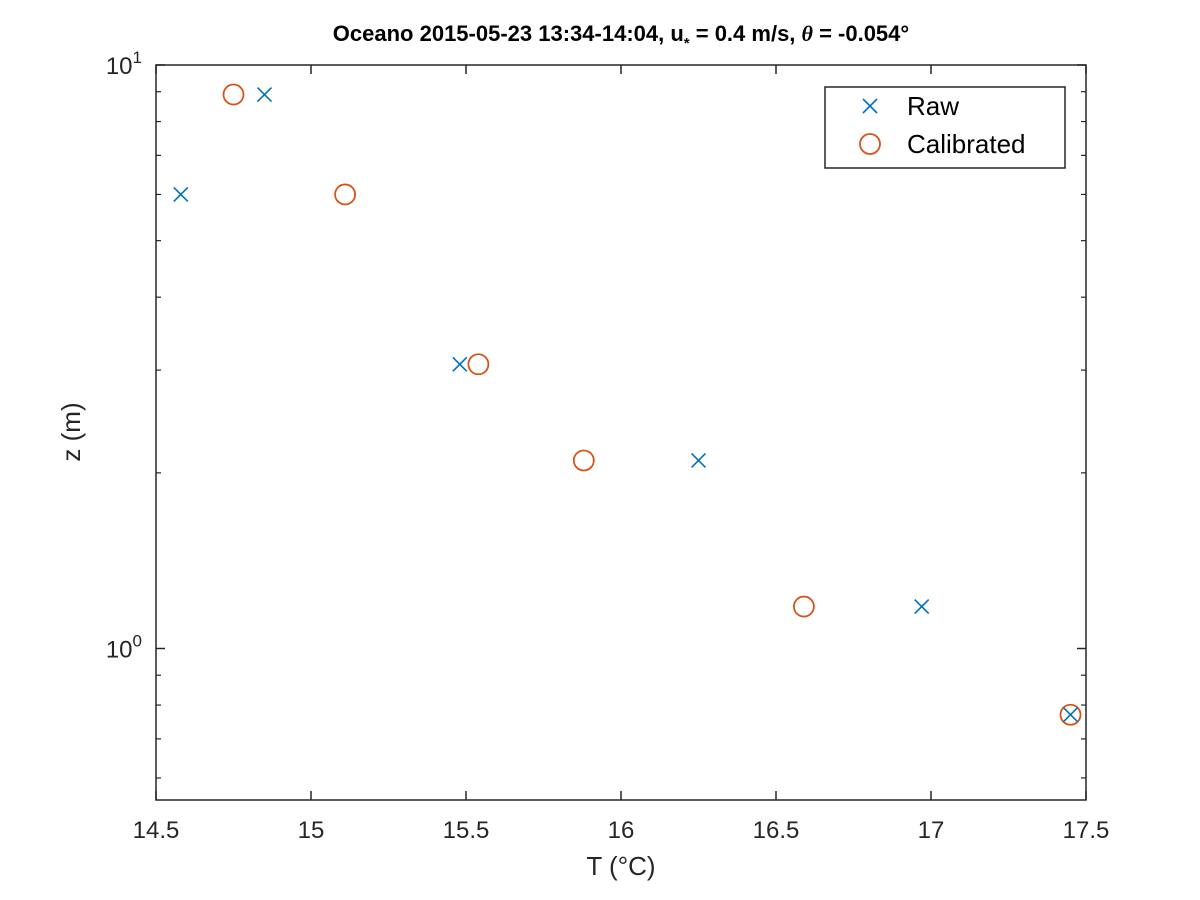  I want to click on y-tick-label: 10¹, so click(124, 64).